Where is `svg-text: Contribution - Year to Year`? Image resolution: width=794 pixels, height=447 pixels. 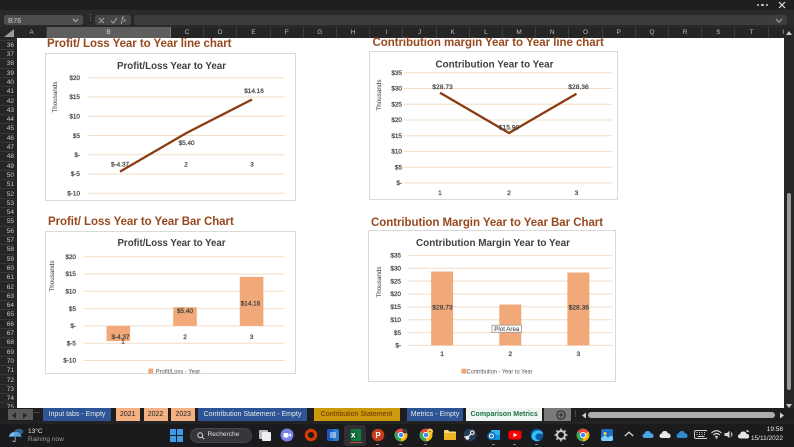 svg-text: Contribution - Year to Year is located at coordinates (500, 372).